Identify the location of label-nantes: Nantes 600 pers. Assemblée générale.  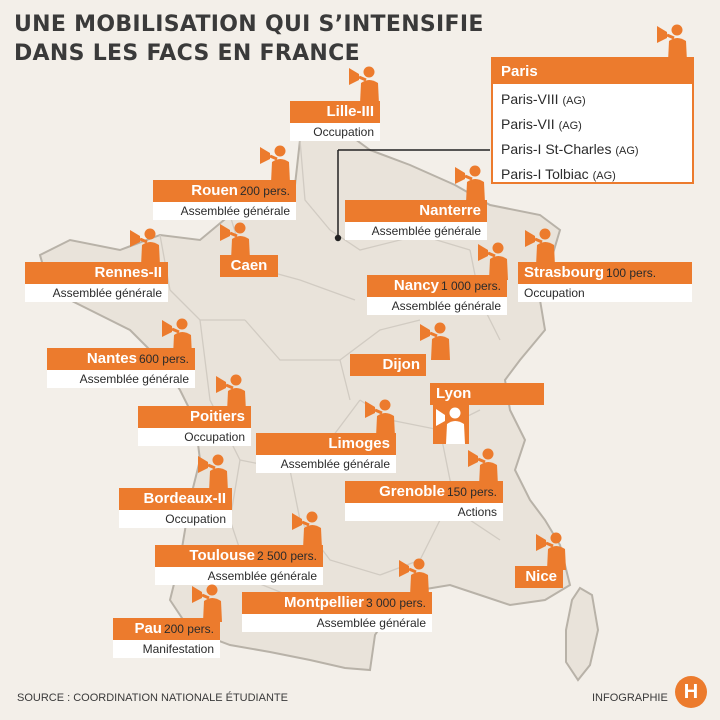
(121, 368).